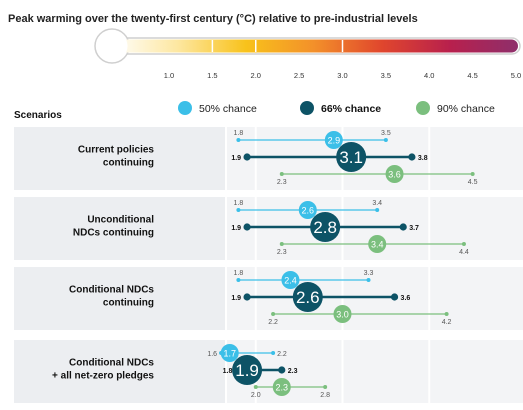  I want to click on p66-low-label: 1.8, so click(228, 371).